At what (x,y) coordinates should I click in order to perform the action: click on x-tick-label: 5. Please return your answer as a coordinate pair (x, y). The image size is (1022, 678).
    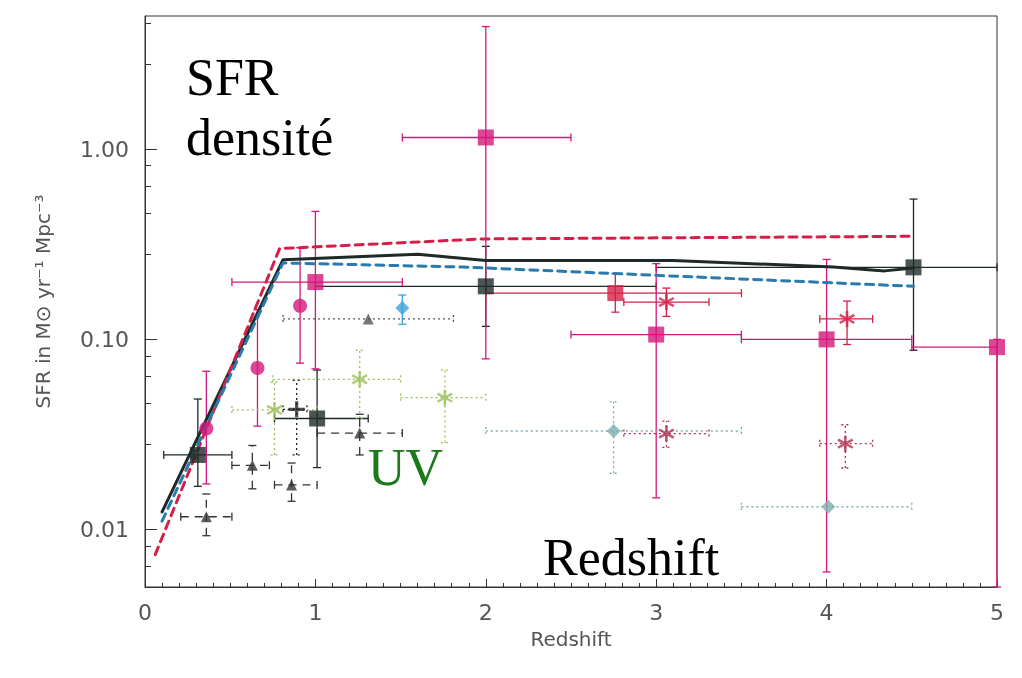
    Looking at the image, I should click on (997, 612).